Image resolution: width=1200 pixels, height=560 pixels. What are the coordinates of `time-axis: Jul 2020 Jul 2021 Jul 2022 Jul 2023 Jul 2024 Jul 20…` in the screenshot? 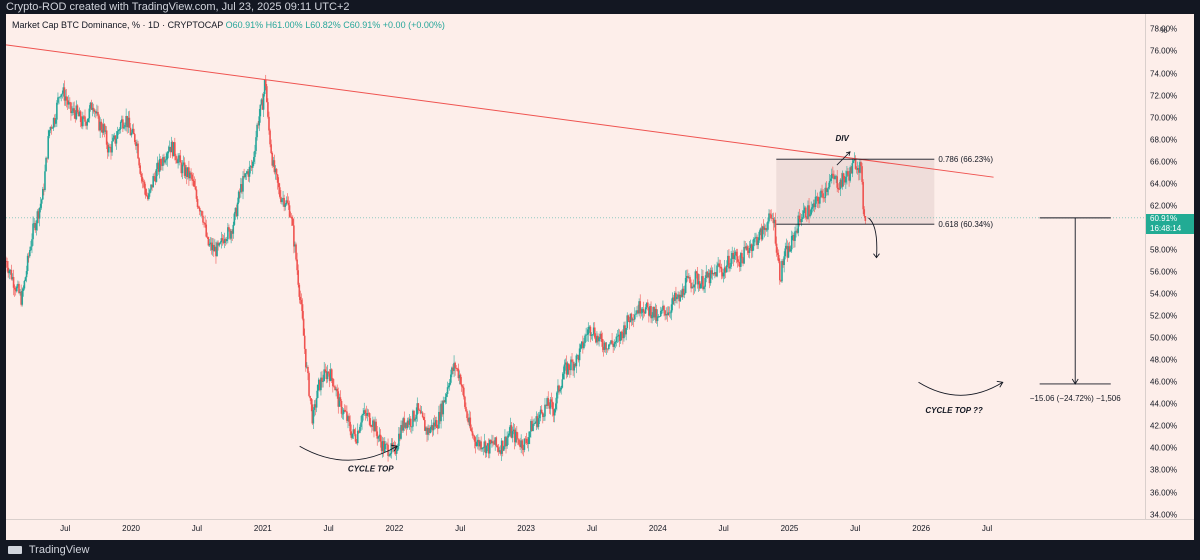 It's located at (600, 529).